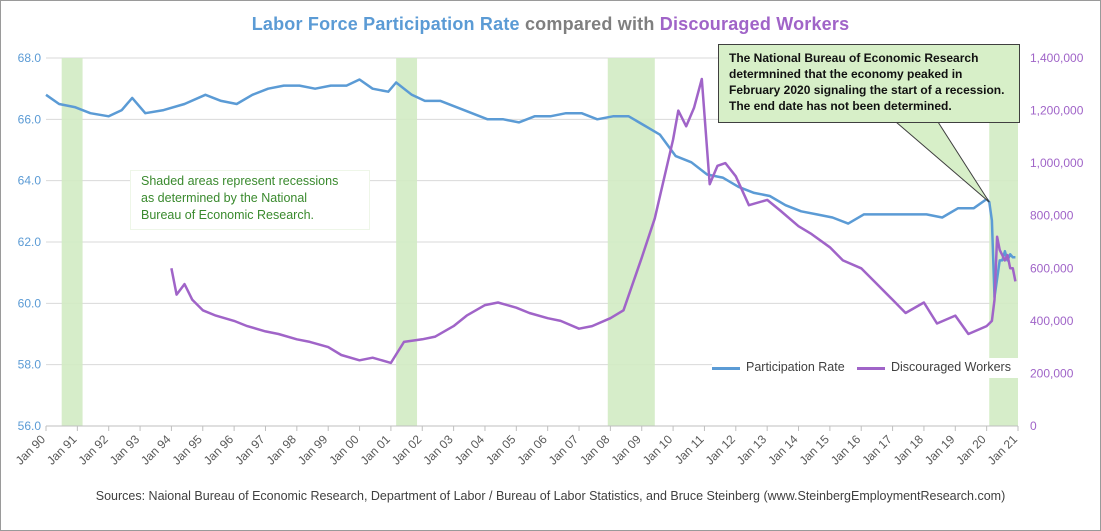 This screenshot has height=531, width=1101. Describe the element at coordinates (30, 58) in the screenshot. I see `y-left-tick-label: 68.0` at that location.